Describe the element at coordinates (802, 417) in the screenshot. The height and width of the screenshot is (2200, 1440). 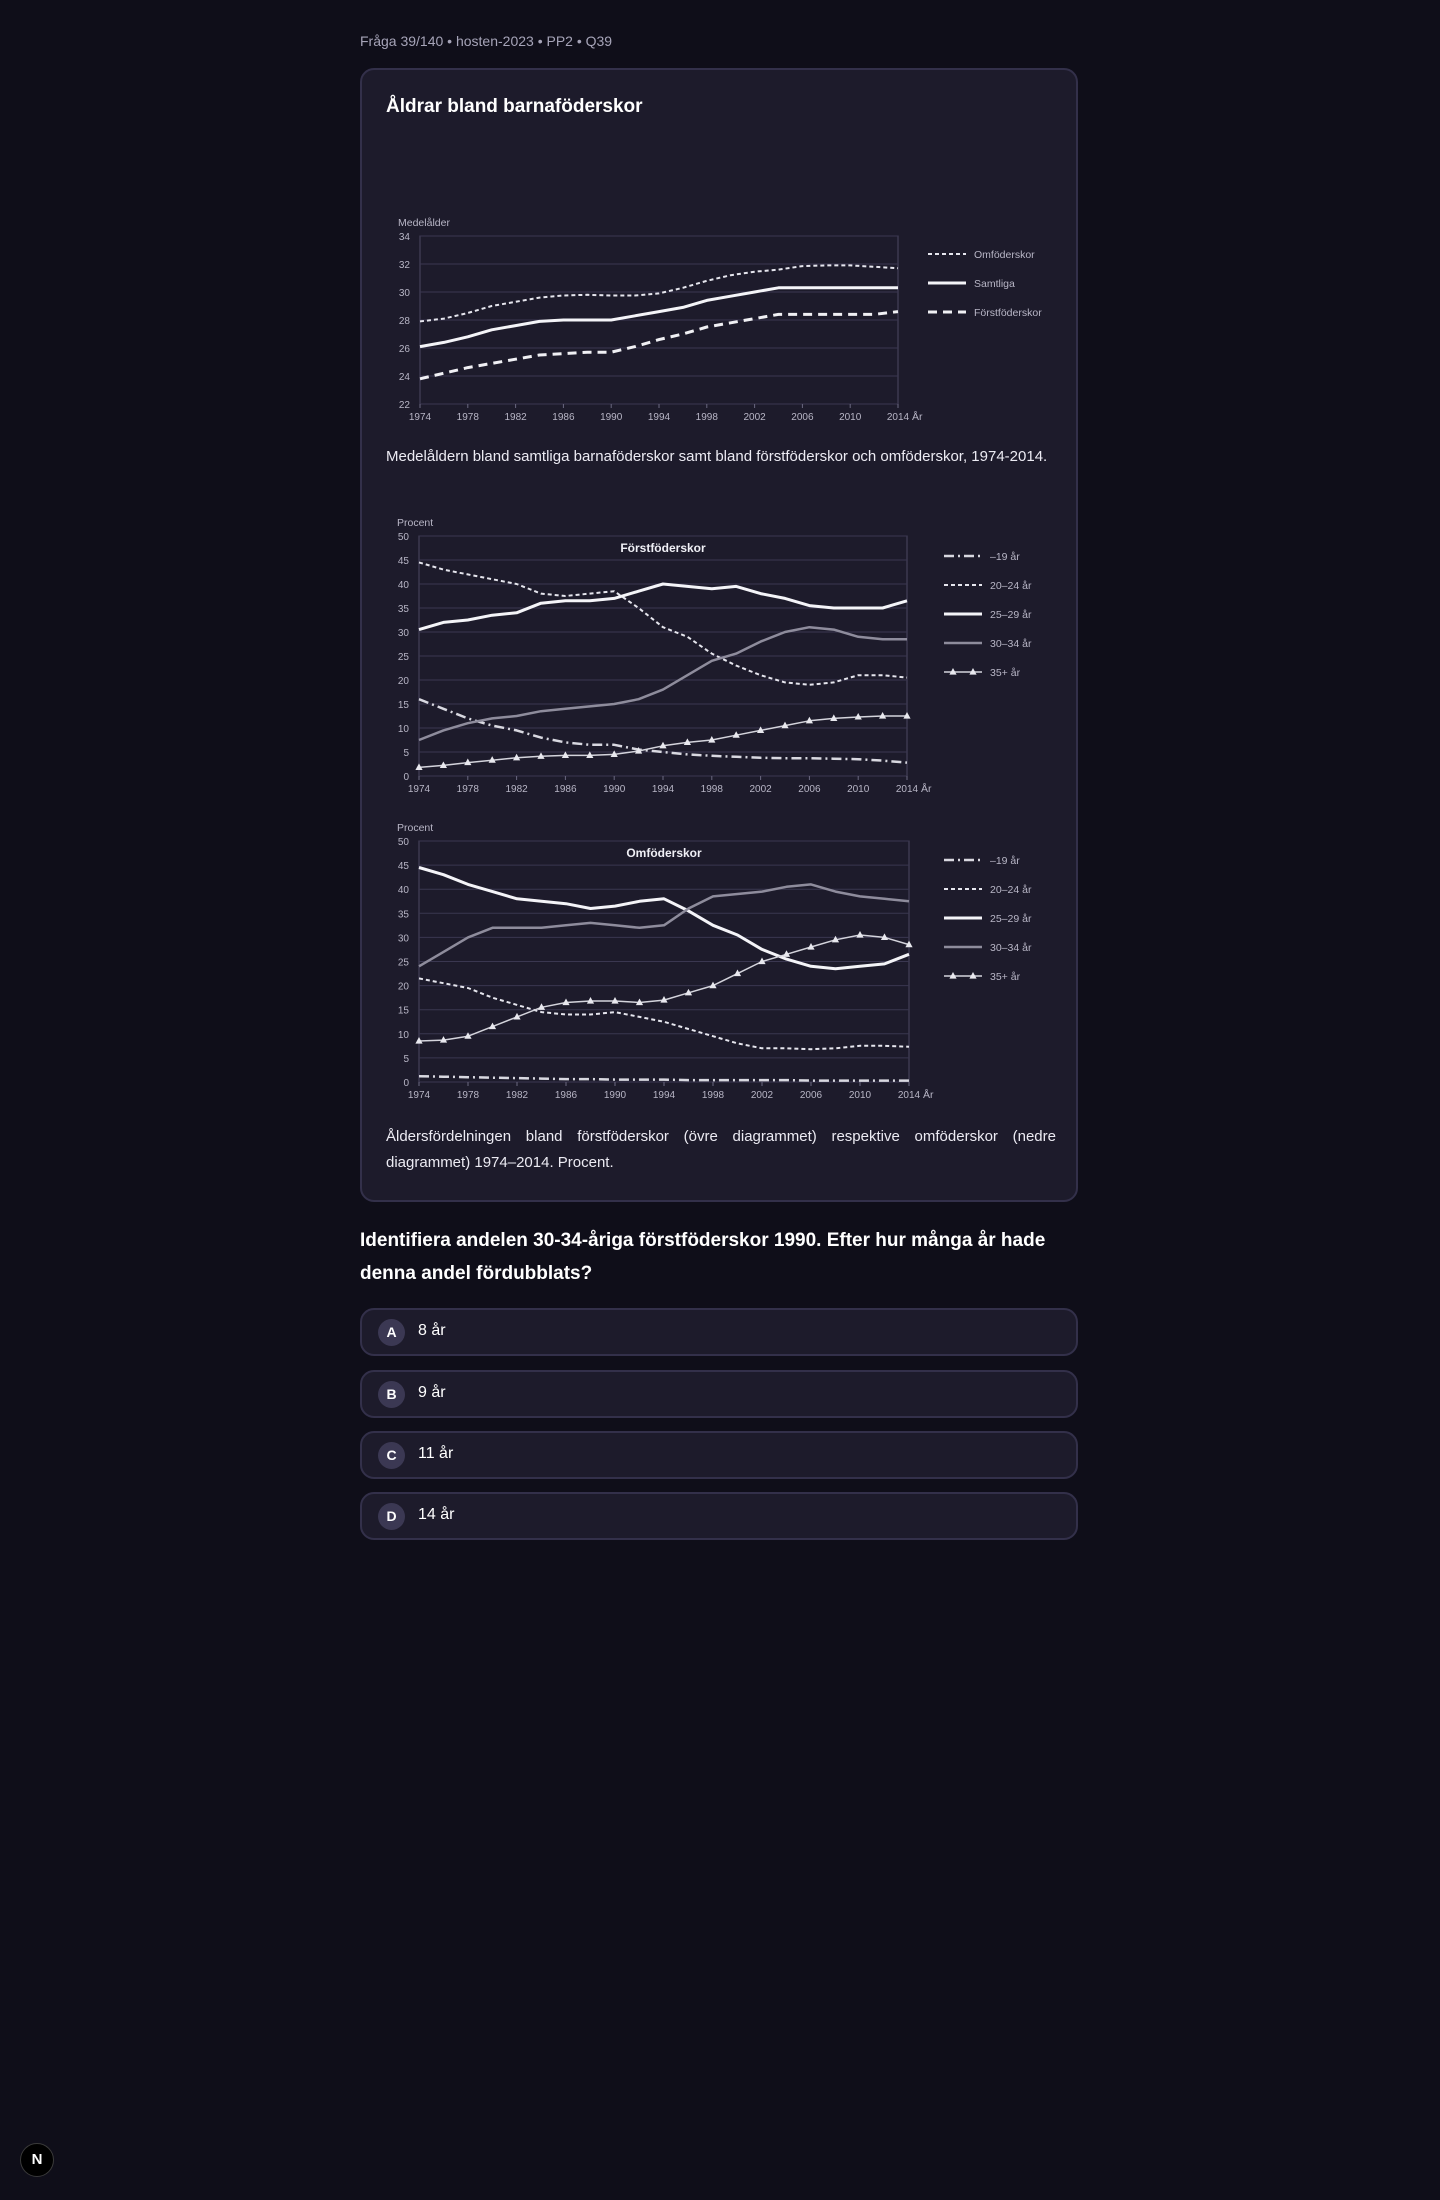
I see `x-tick-label: 2006` at that location.